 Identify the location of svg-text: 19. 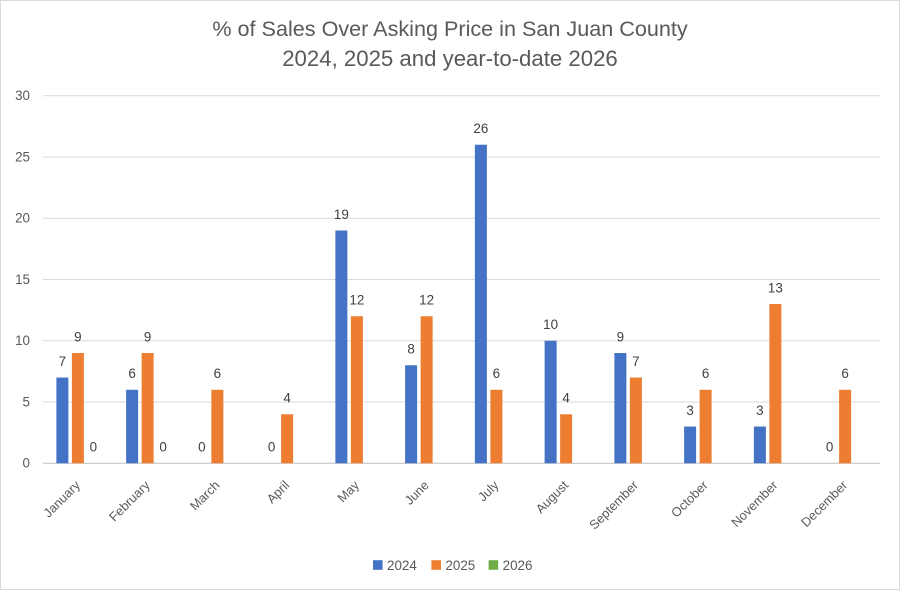
(341, 214).